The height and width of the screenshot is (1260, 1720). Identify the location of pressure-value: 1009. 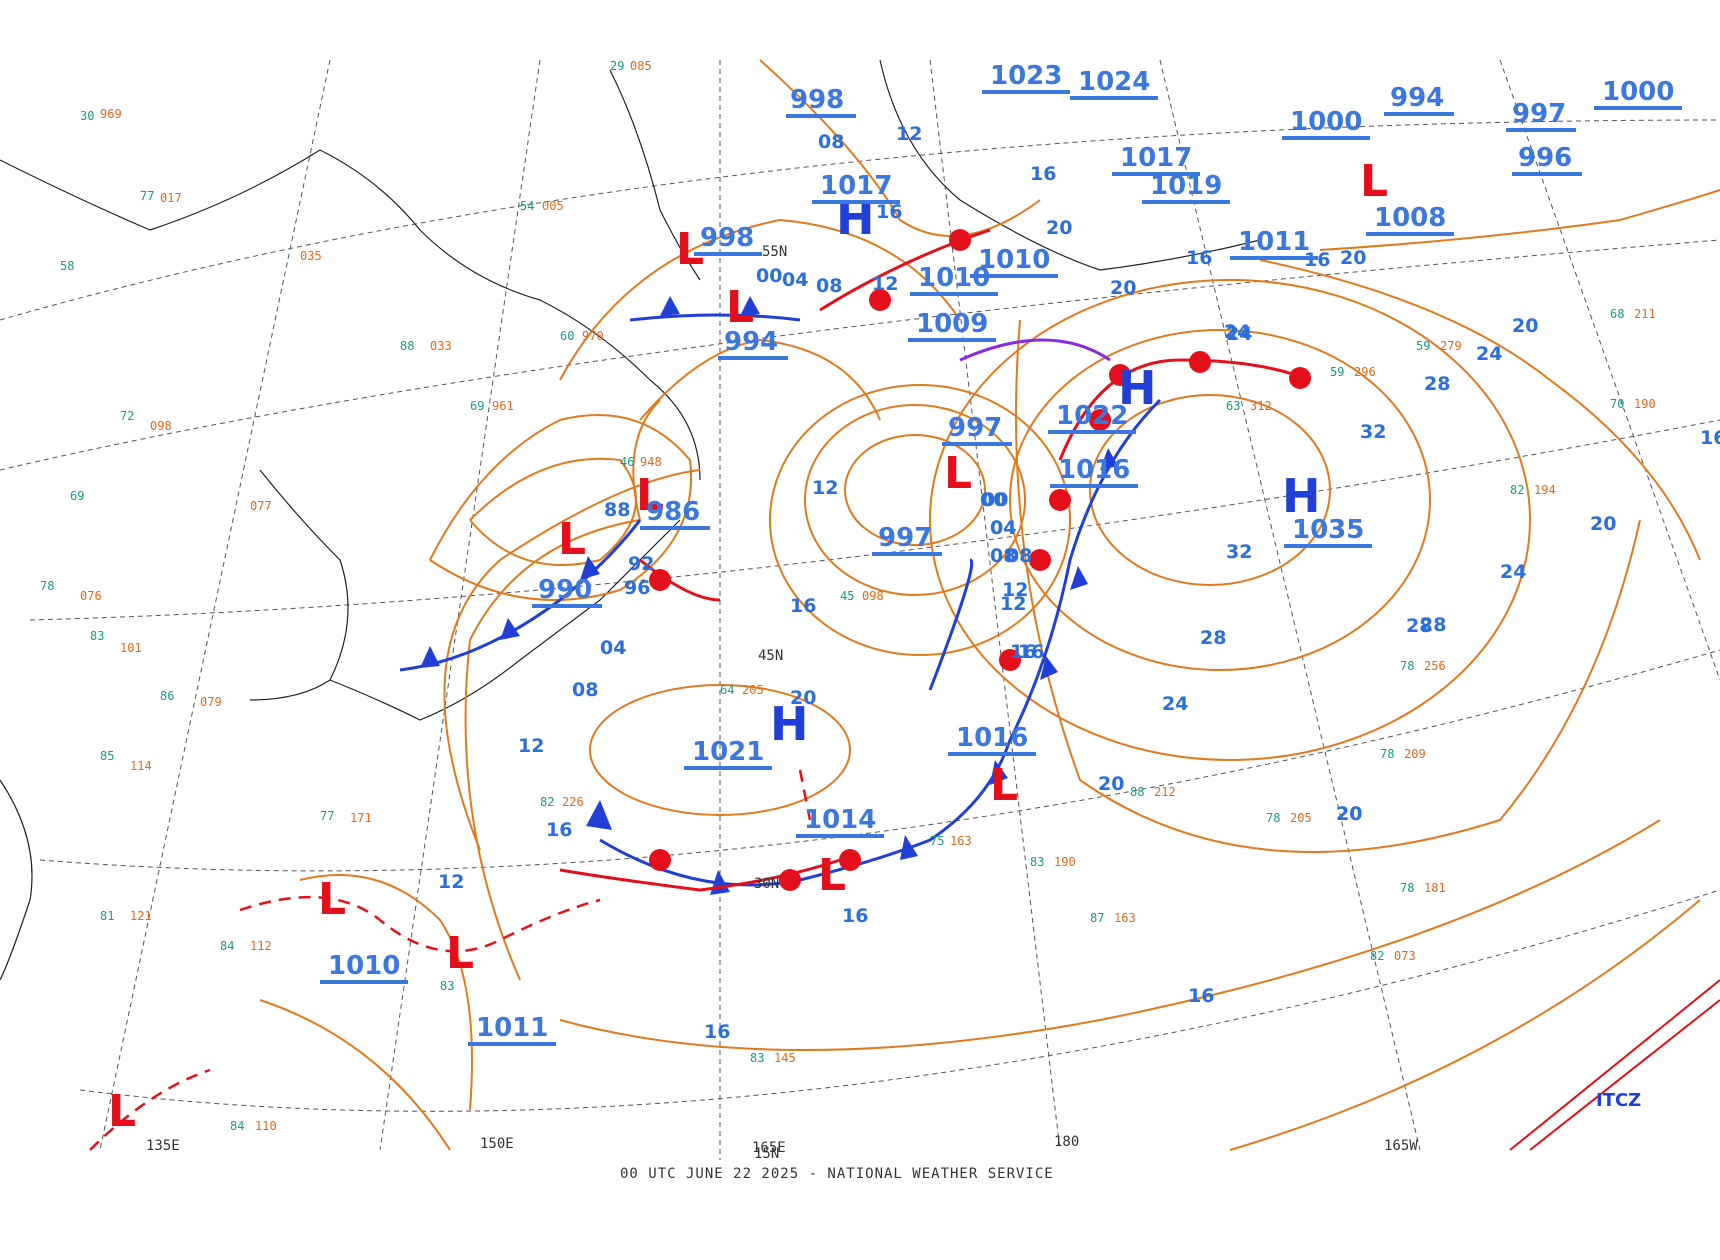
(952, 324).